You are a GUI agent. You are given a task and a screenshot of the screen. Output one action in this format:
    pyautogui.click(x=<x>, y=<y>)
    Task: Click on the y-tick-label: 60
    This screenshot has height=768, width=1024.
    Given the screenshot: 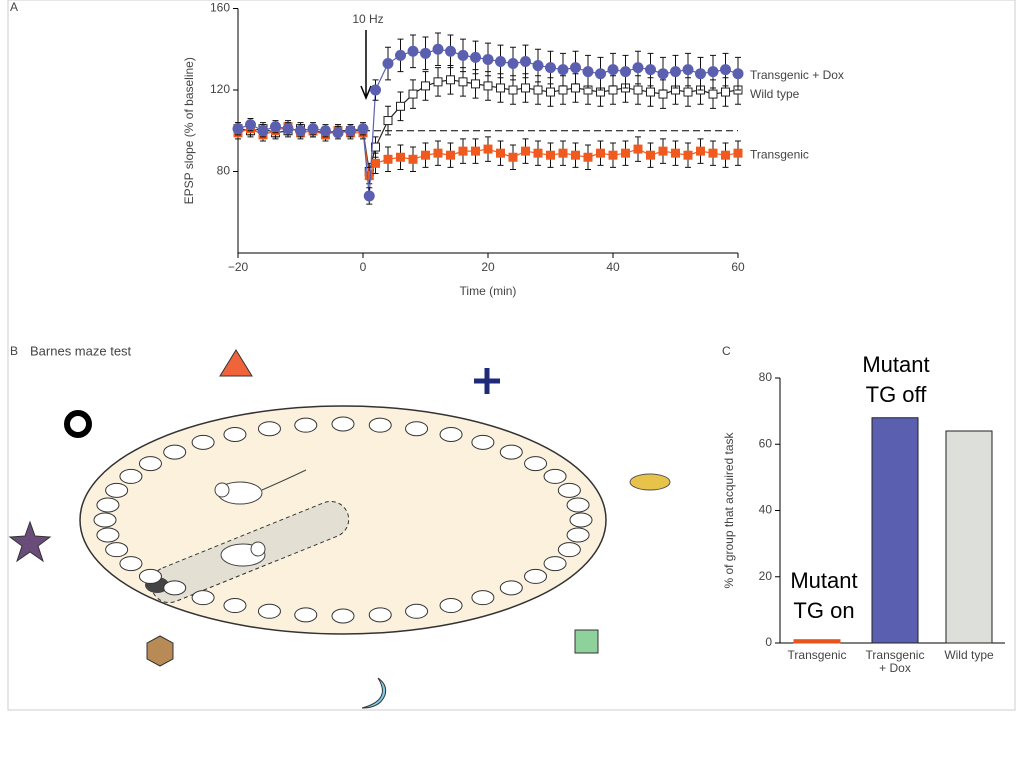 What is the action you would take?
    pyautogui.click(x=766, y=443)
    